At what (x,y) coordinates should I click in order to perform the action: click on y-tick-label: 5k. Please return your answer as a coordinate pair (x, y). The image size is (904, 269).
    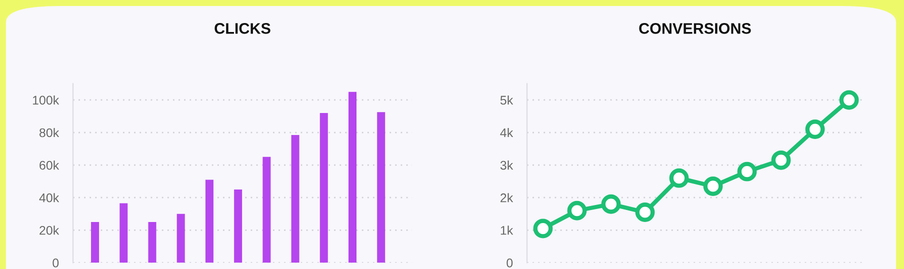
    Looking at the image, I should click on (507, 100).